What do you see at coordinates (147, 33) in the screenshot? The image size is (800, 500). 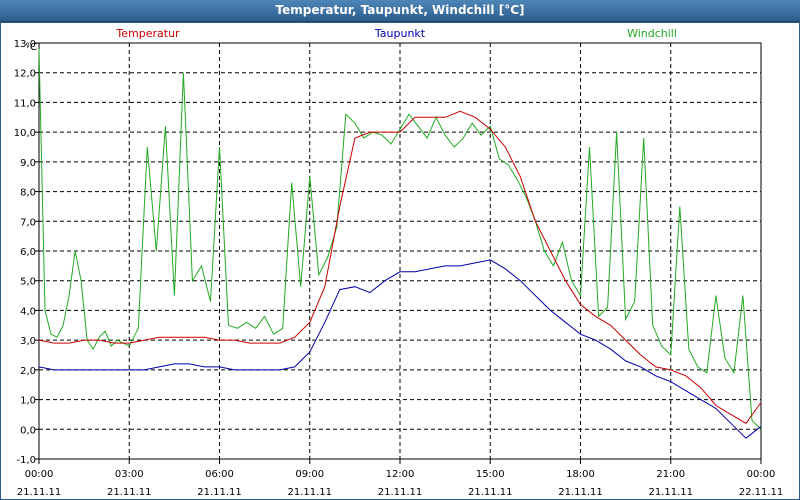 I see `legend-temperatur: Temperatur` at bounding box center [147, 33].